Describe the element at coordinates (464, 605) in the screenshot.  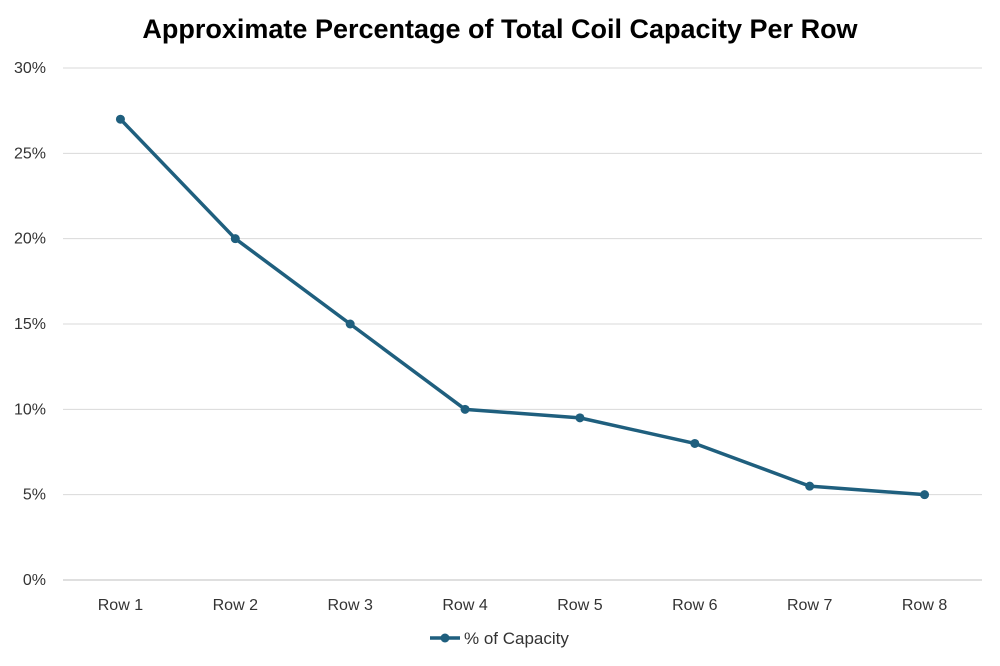
I see `x-tick-label: Row 4` at that location.